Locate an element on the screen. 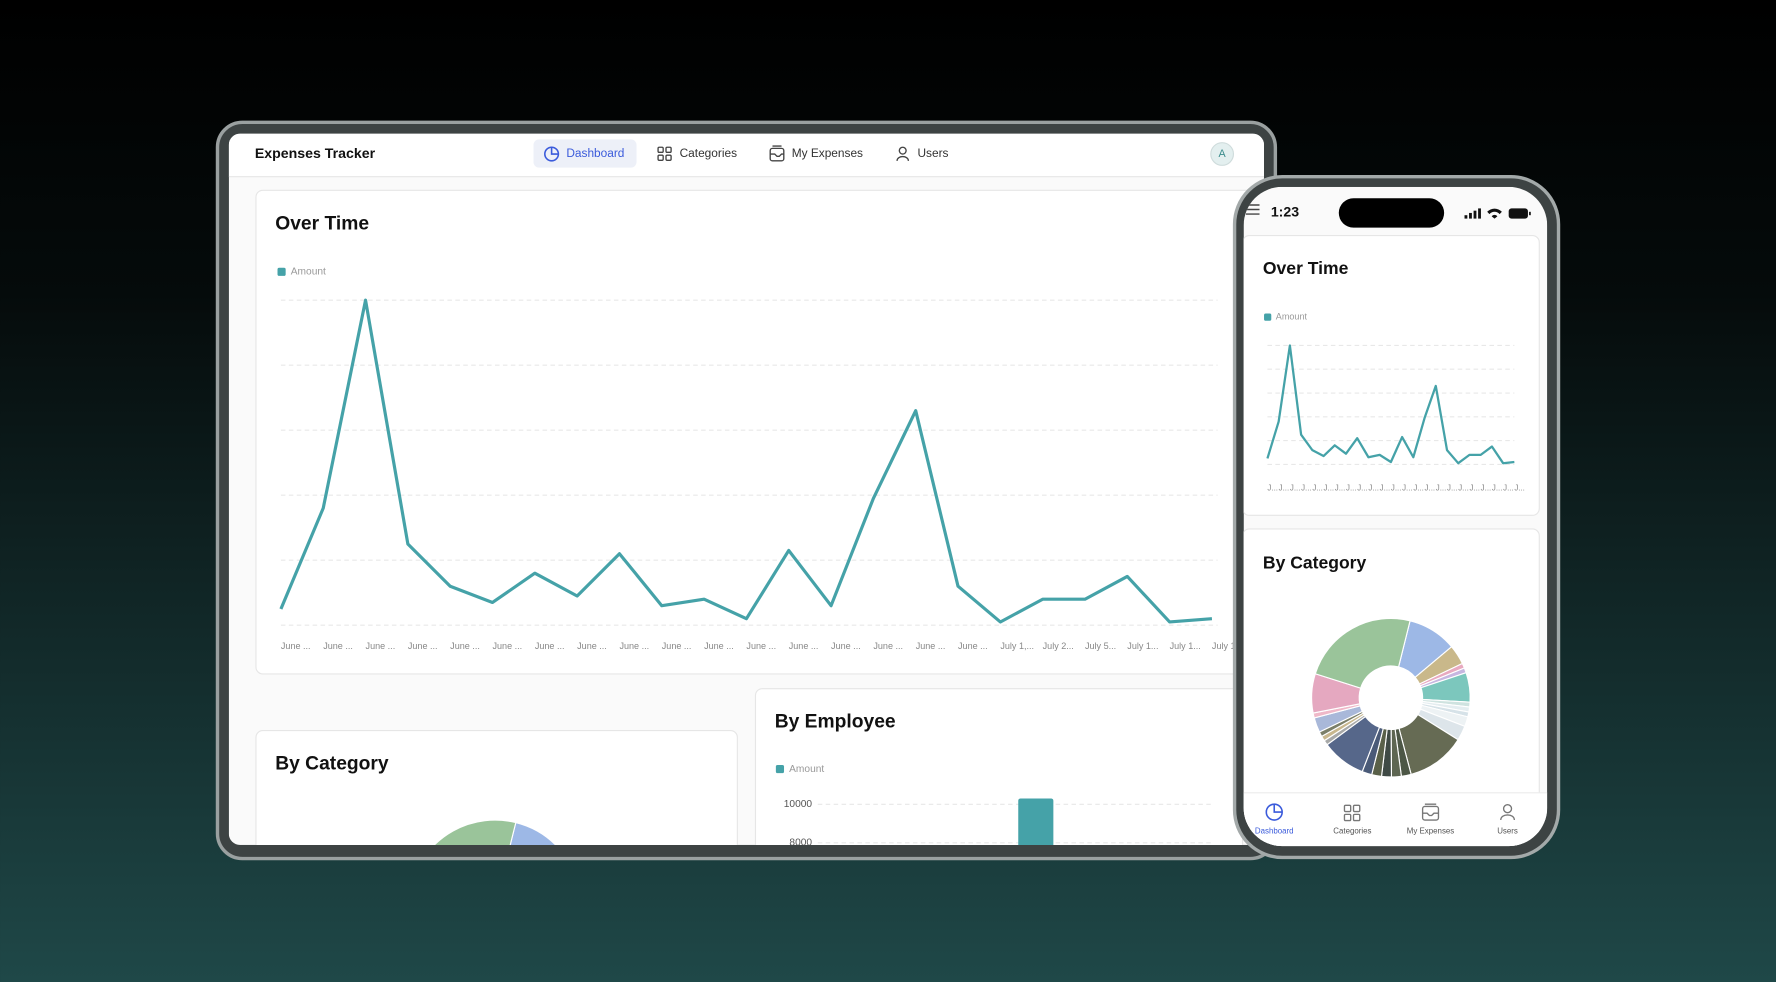 The image size is (1776, 982). avatar is located at coordinates (1222, 154).